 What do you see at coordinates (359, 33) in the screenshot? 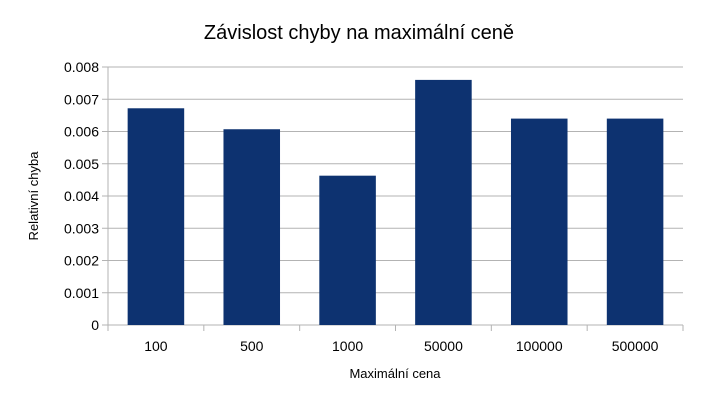
I see `chart-title: Závislost chyby na maximální ceně` at bounding box center [359, 33].